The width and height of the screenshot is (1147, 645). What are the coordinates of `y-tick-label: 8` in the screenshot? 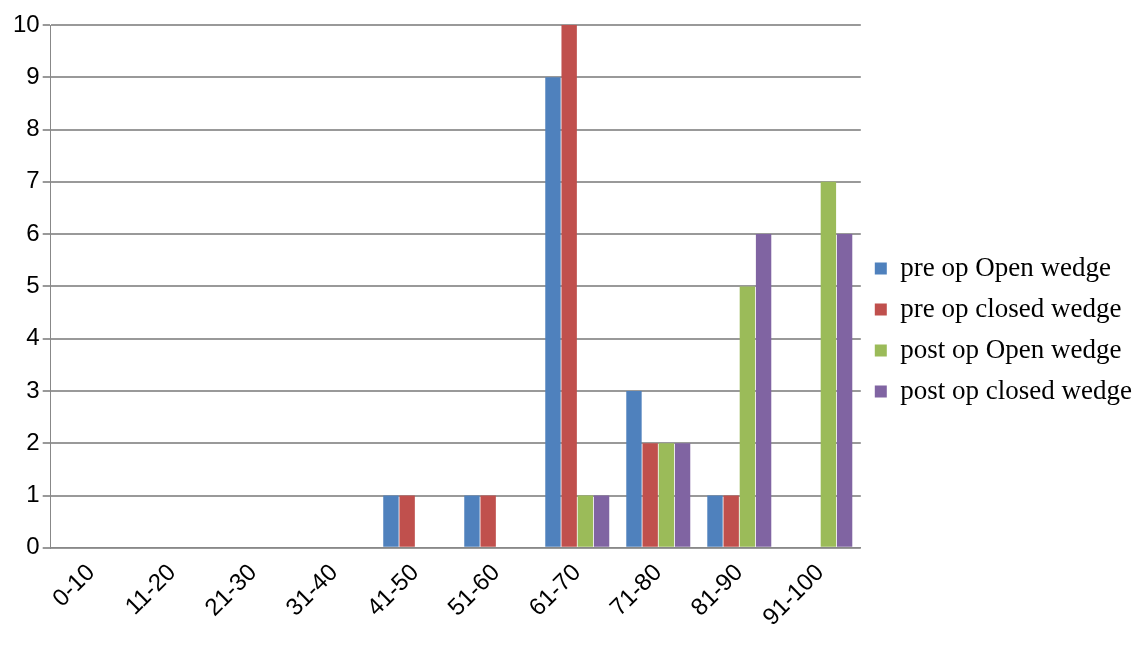 It's located at (33, 128).